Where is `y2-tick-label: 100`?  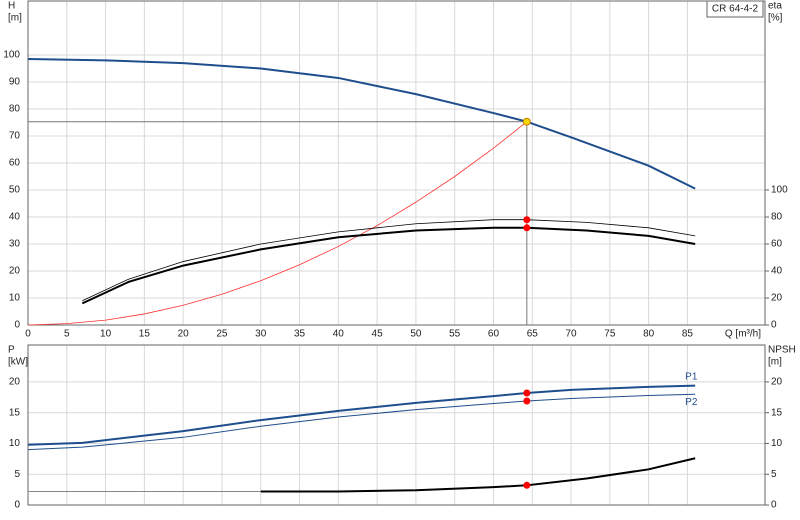 y2-tick-label: 100 is located at coordinates (779, 190).